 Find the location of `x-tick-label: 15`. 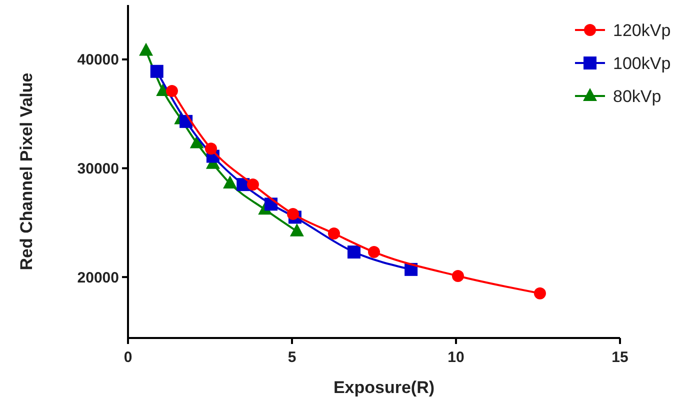

x-tick-label: 15 is located at coordinates (620, 357).